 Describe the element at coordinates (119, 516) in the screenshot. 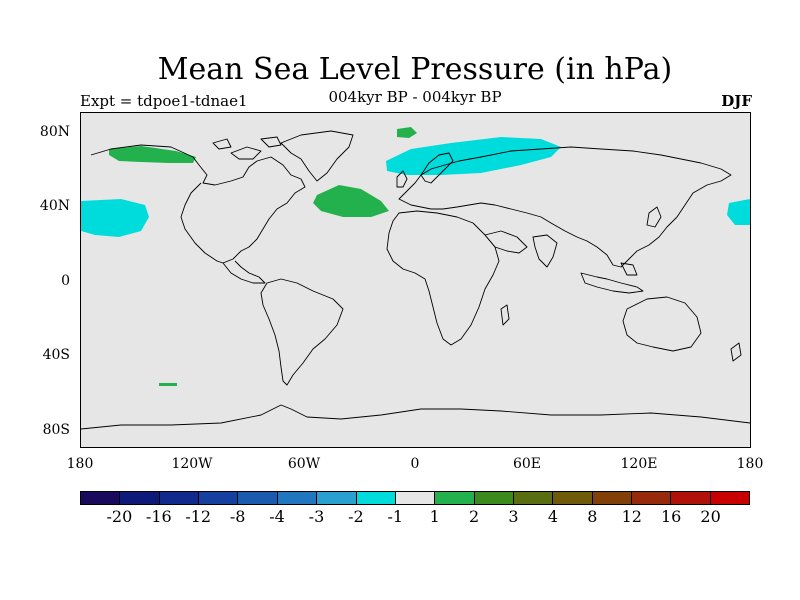

I see `colorbar-tick-label: -20` at that location.